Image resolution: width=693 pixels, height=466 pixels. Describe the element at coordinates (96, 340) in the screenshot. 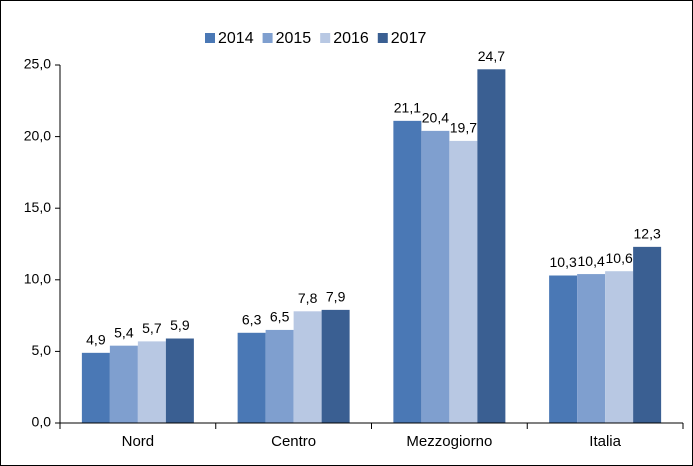

I see `value-label: 4,9` at that location.